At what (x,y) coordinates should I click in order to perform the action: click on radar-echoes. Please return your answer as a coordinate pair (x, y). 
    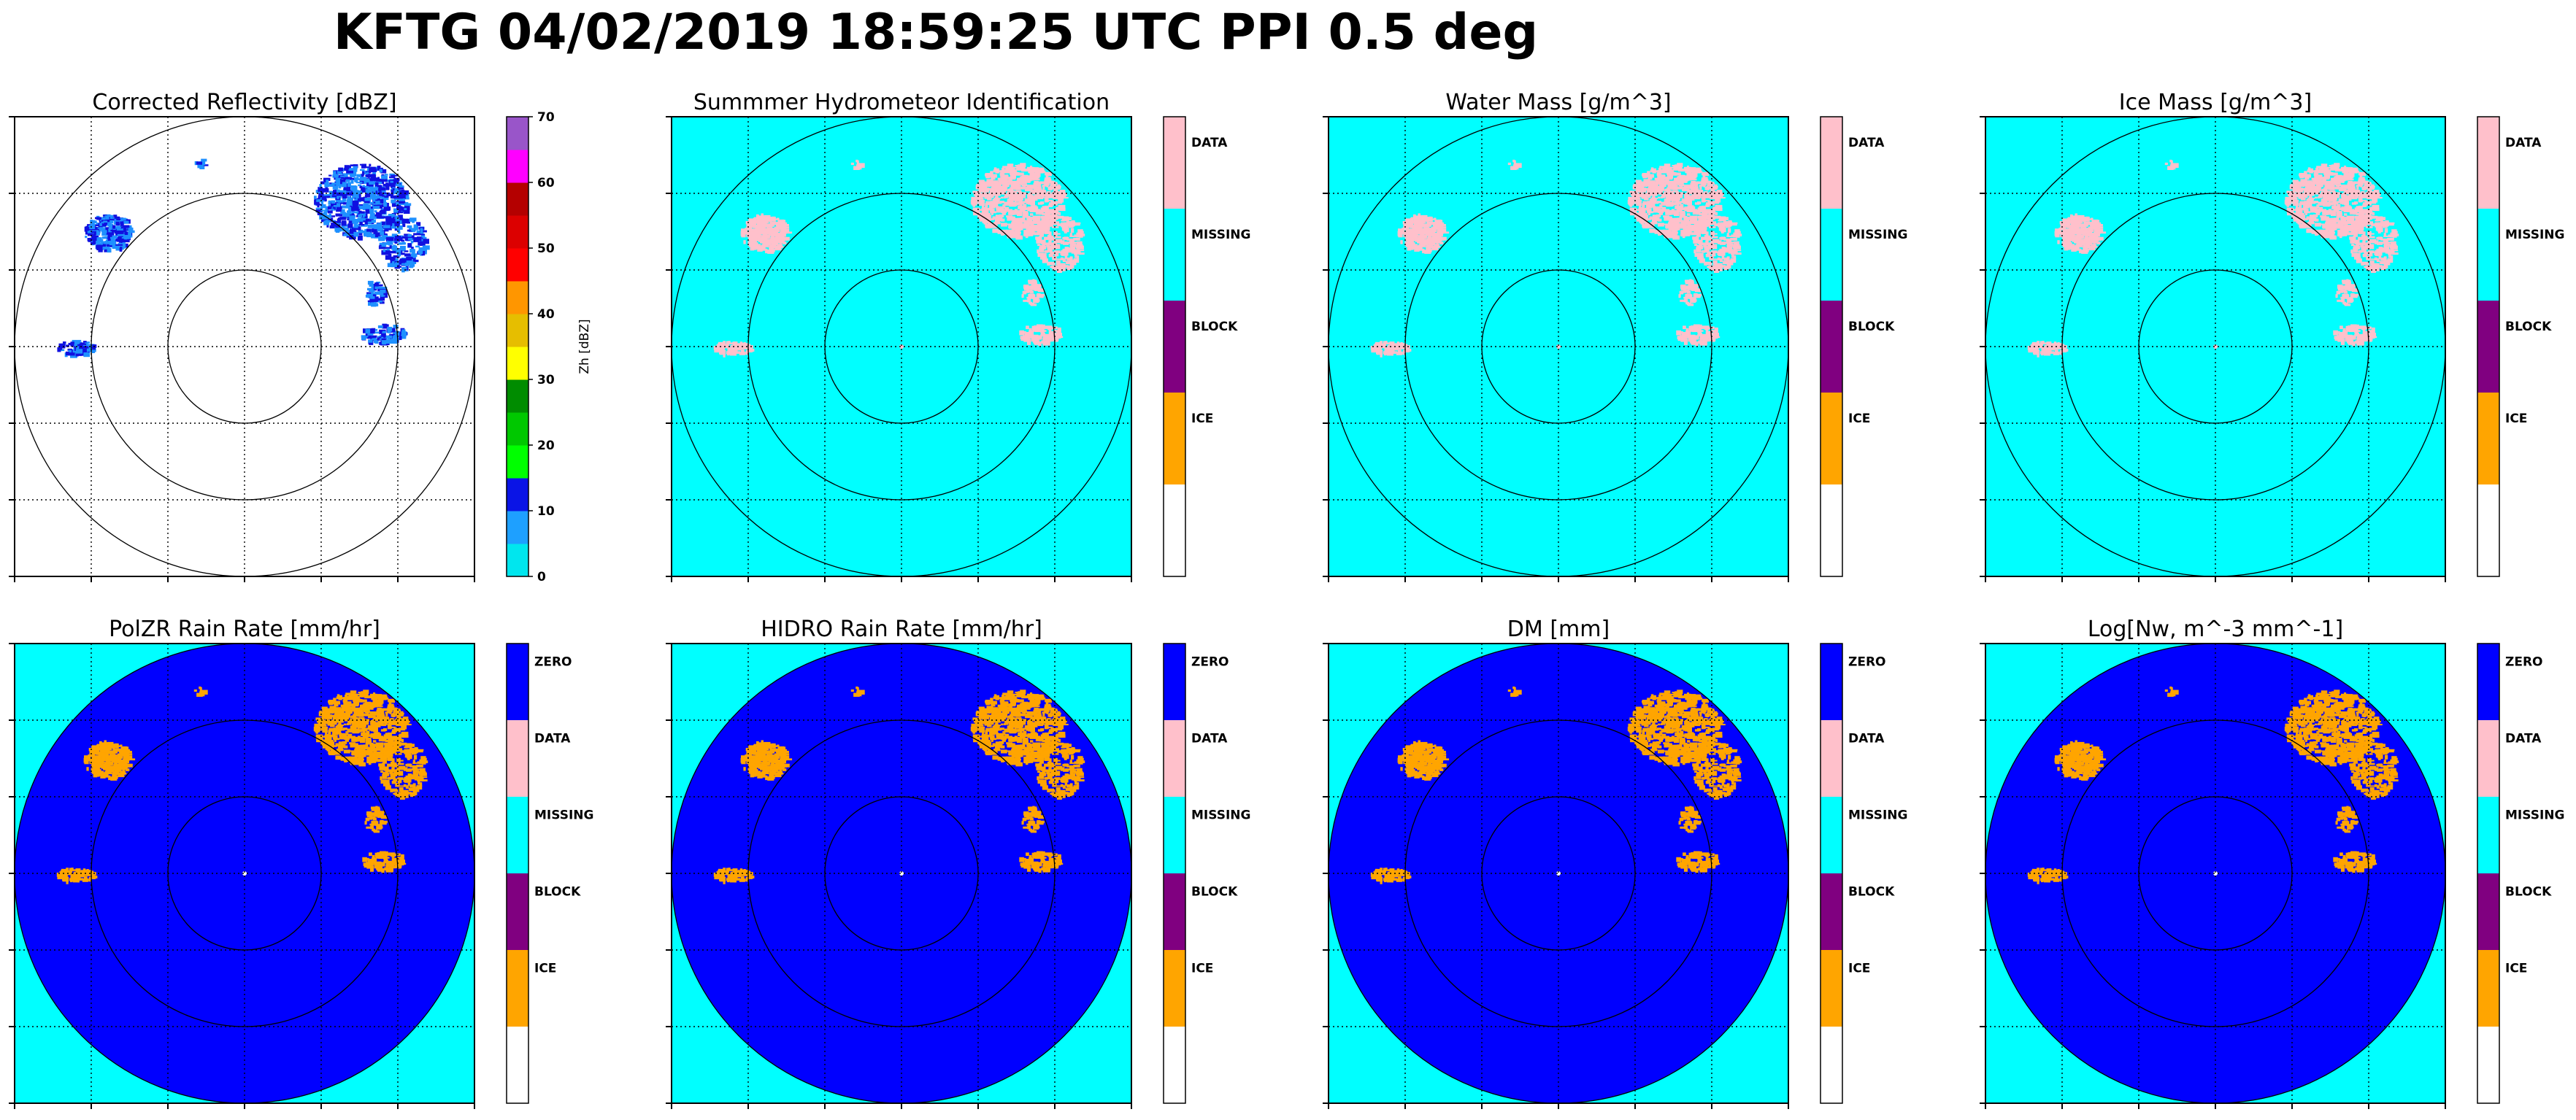
    Looking at the image, I should click on (243, 258).